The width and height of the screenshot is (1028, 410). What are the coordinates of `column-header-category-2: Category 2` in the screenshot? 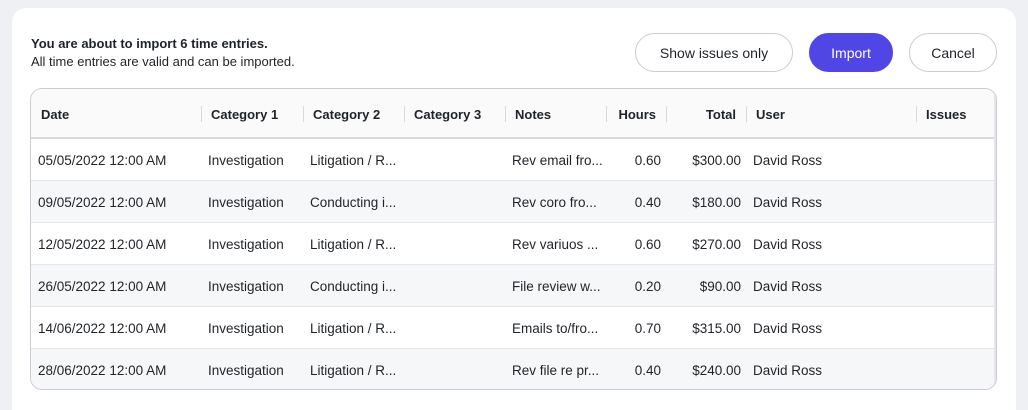 It's located at (347, 114).